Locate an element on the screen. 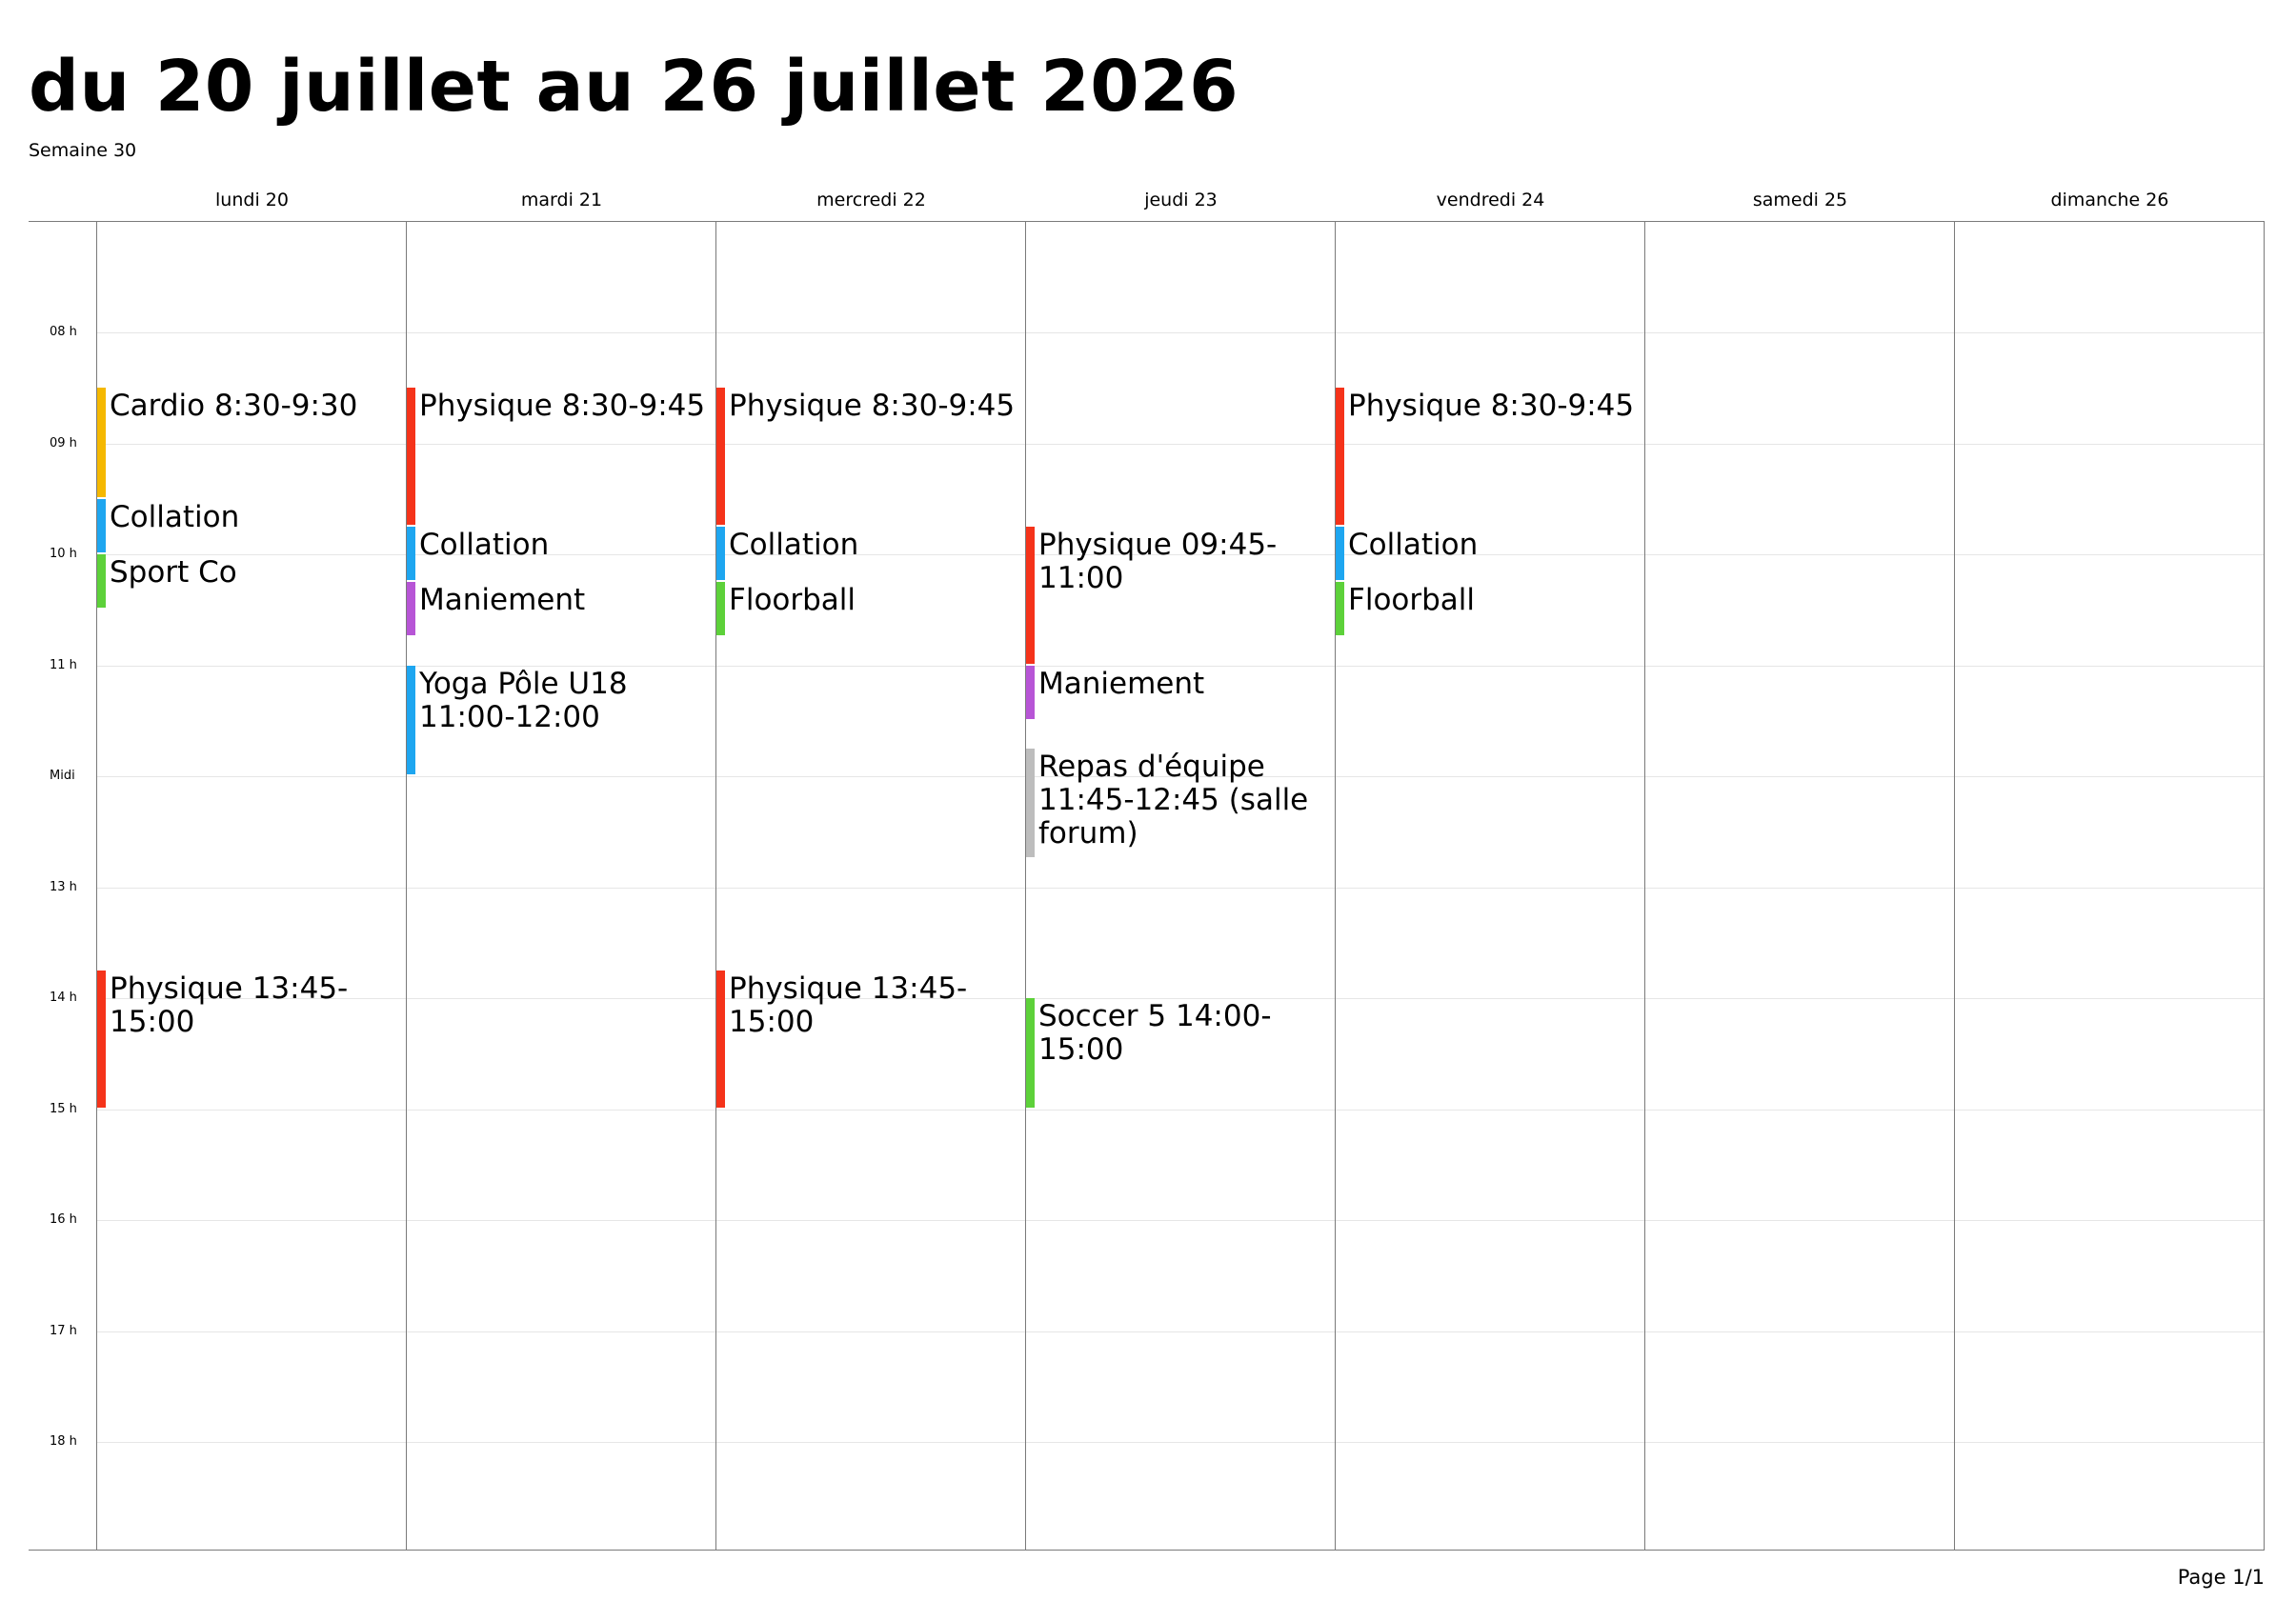  page-number: Page 1/1 is located at coordinates (2221, 1577).